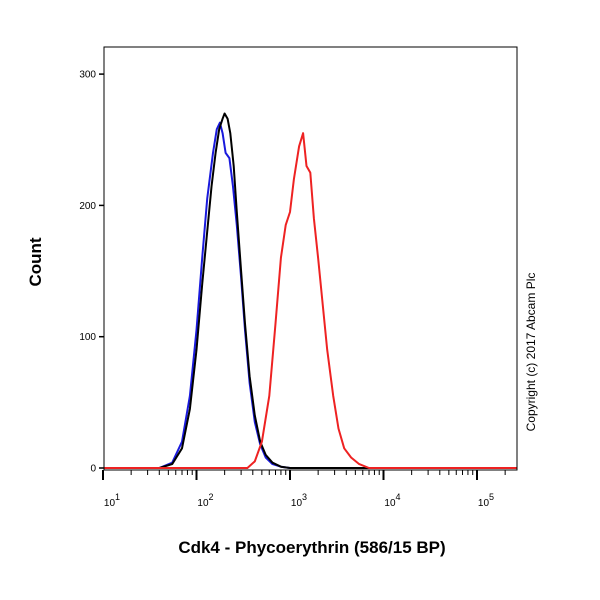 The height and width of the screenshot is (600, 600). What do you see at coordinates (87, 75) in the screenshot?
I see `y-tick-label: 300` at bounding box center [87, 75].